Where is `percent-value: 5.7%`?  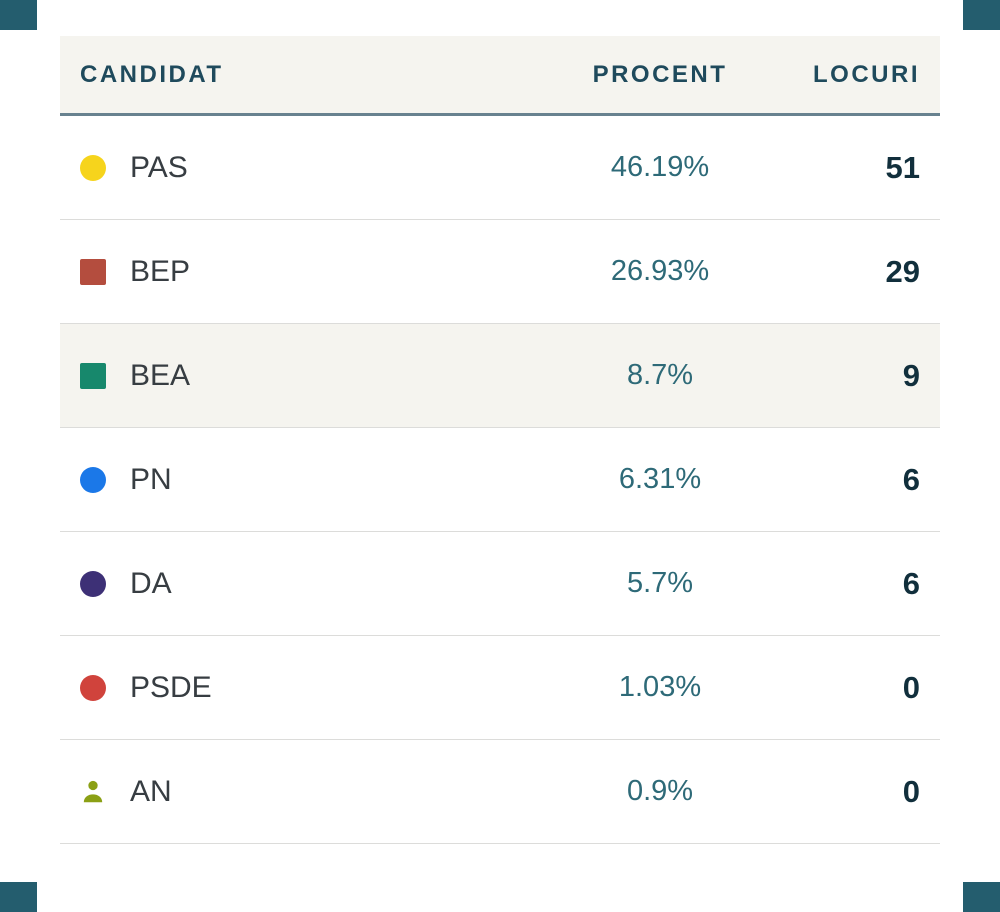
percent-value: 5.7% is located at coordinates (660, 583).